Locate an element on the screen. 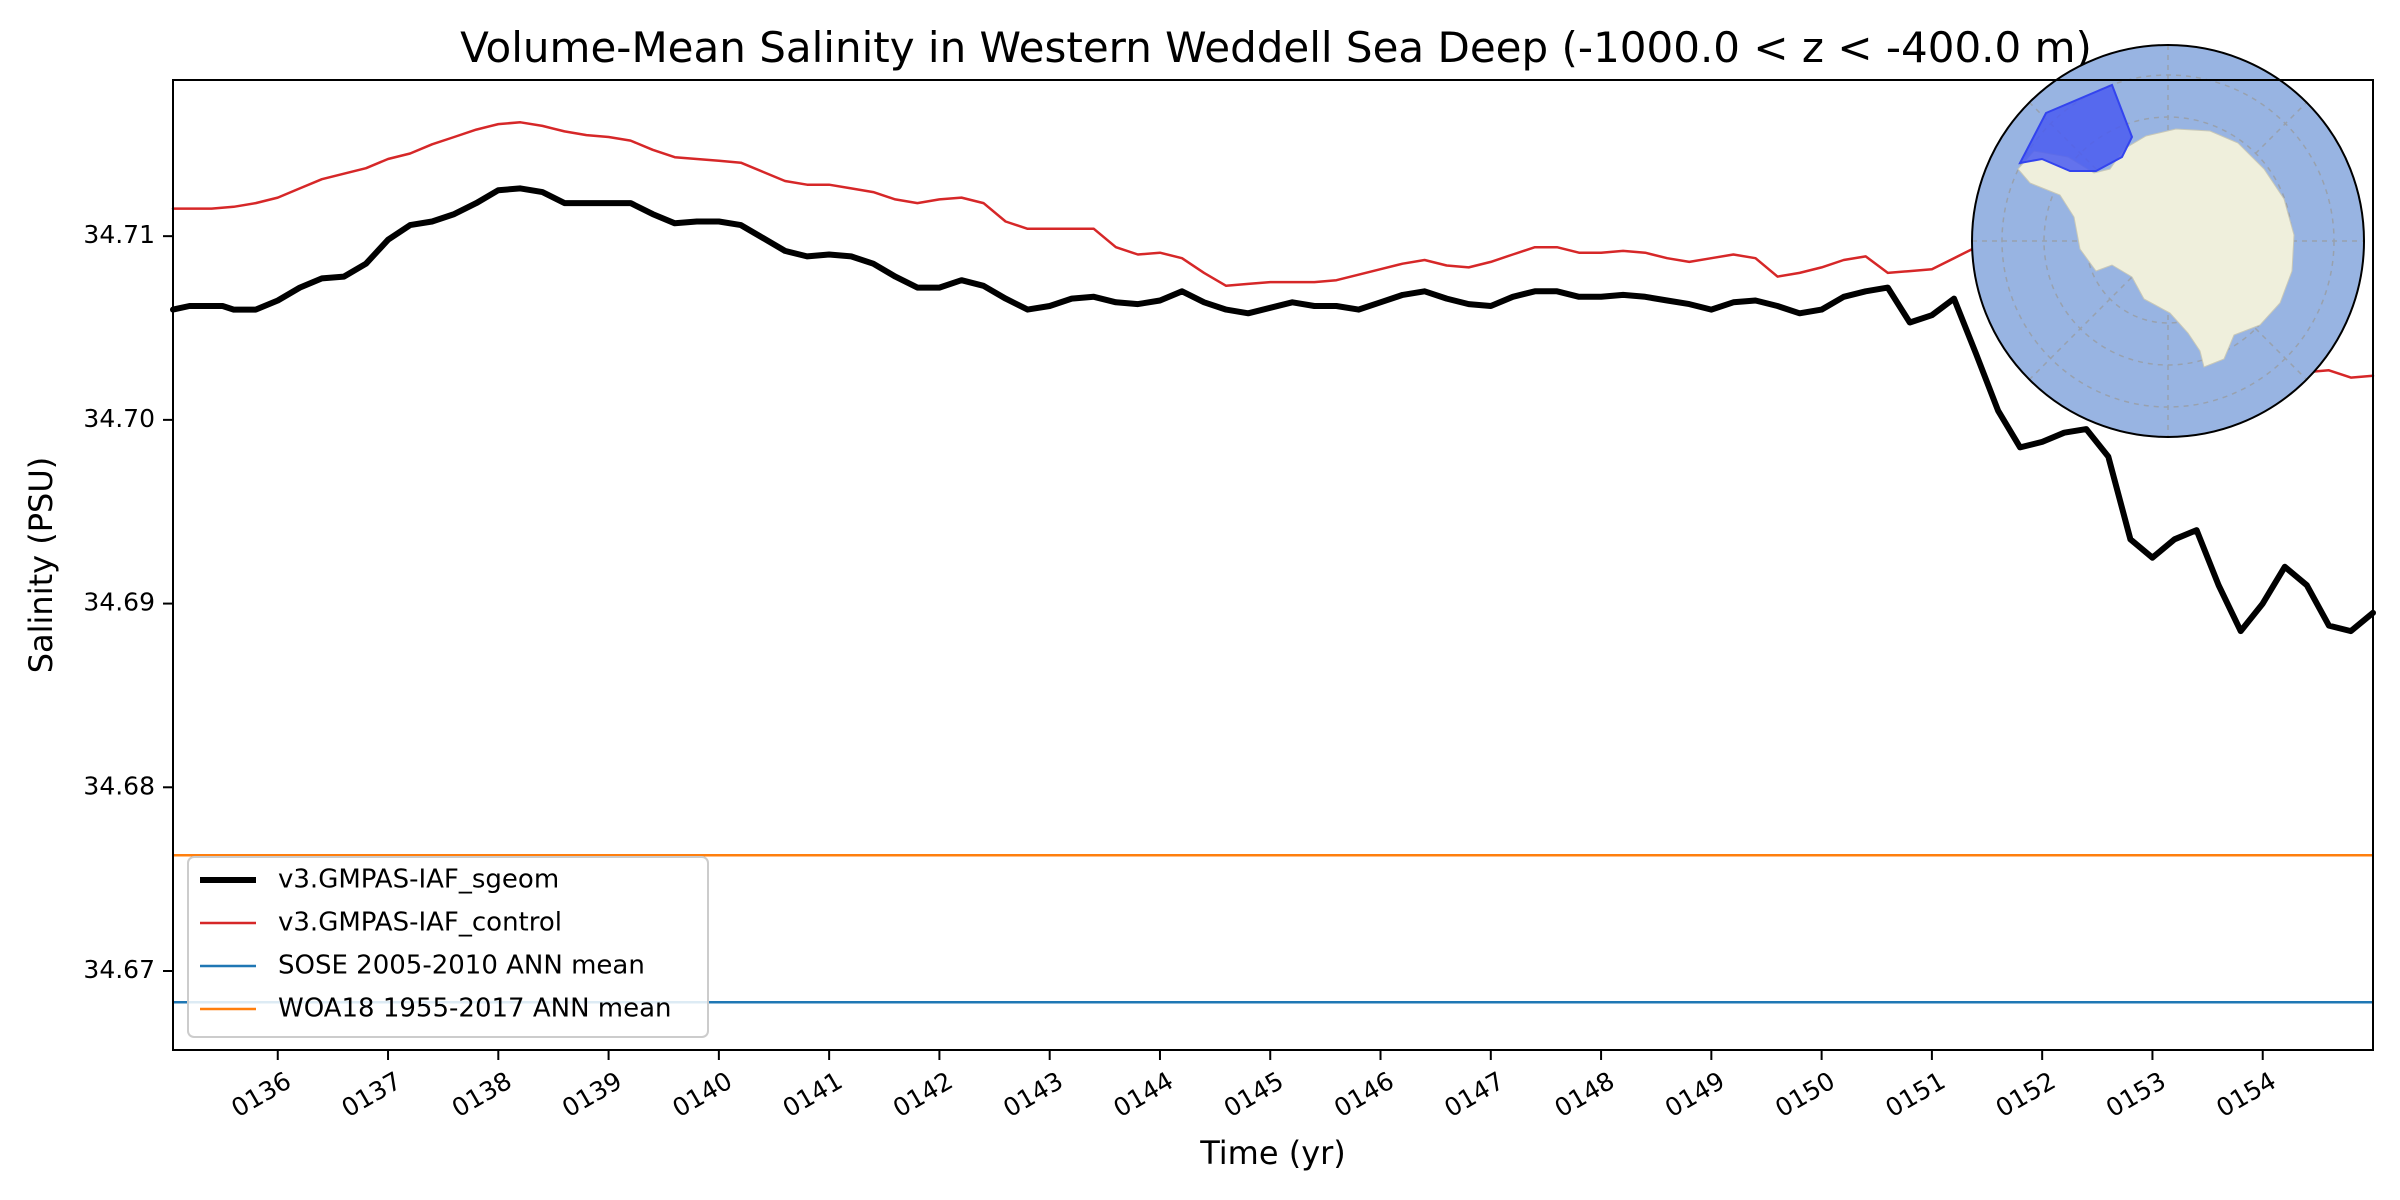 The image size is (2400, 1200). y-axis: 34.67 34.68 34.69 34.70 34.71 is located at coordinates (128, 602).